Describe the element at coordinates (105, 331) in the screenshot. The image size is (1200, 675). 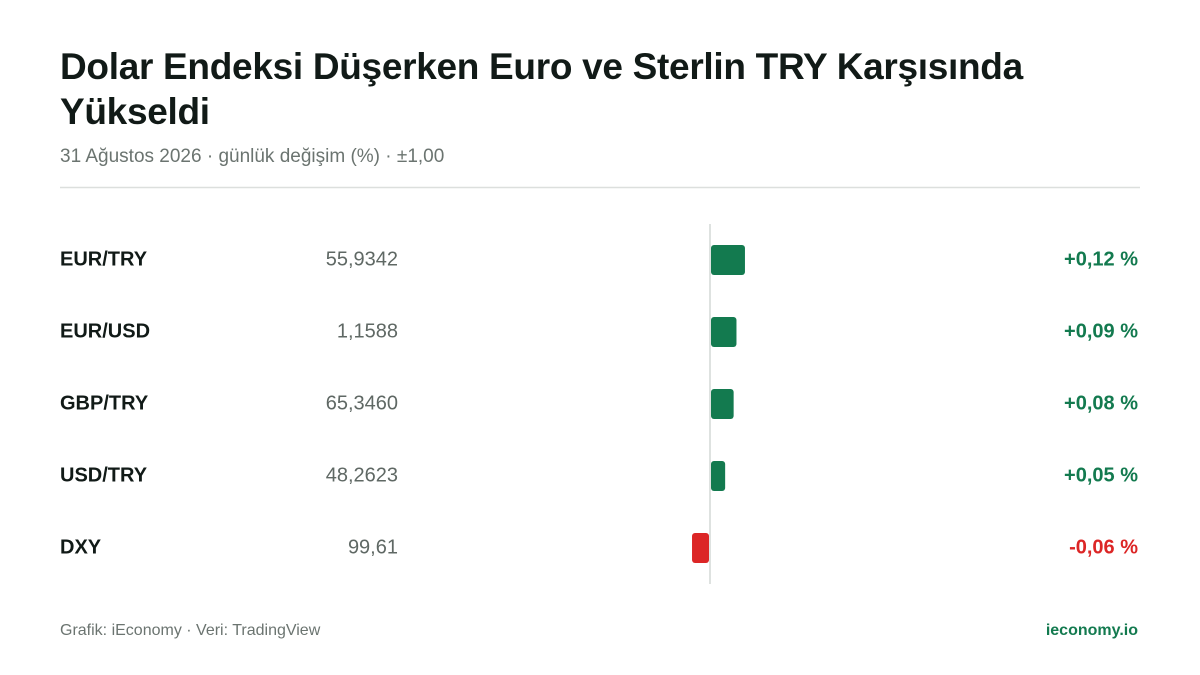
I see `category-label: EUR/USD` at that location.